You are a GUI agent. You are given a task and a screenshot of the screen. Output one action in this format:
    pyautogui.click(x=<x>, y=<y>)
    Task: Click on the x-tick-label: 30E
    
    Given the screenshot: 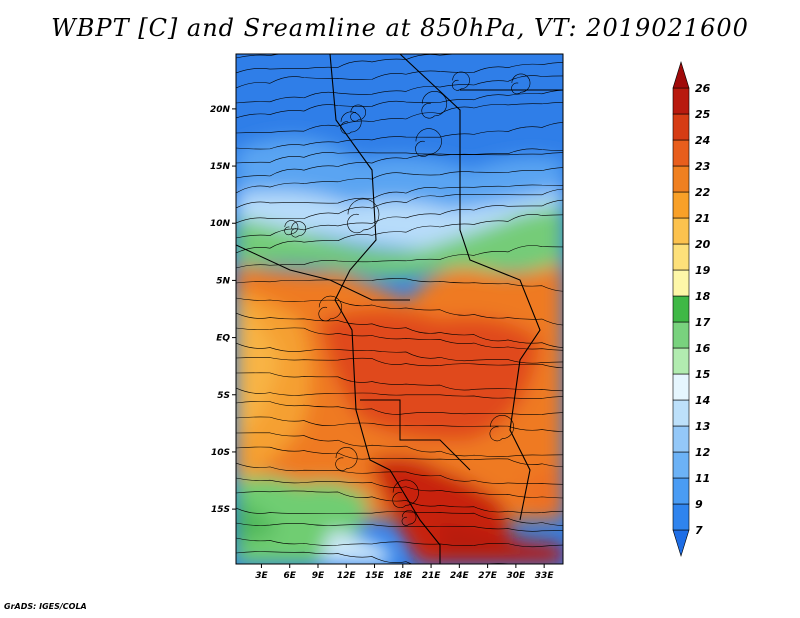 What is the action you would take?
    pyautogui.click(x=517, y=576)
    